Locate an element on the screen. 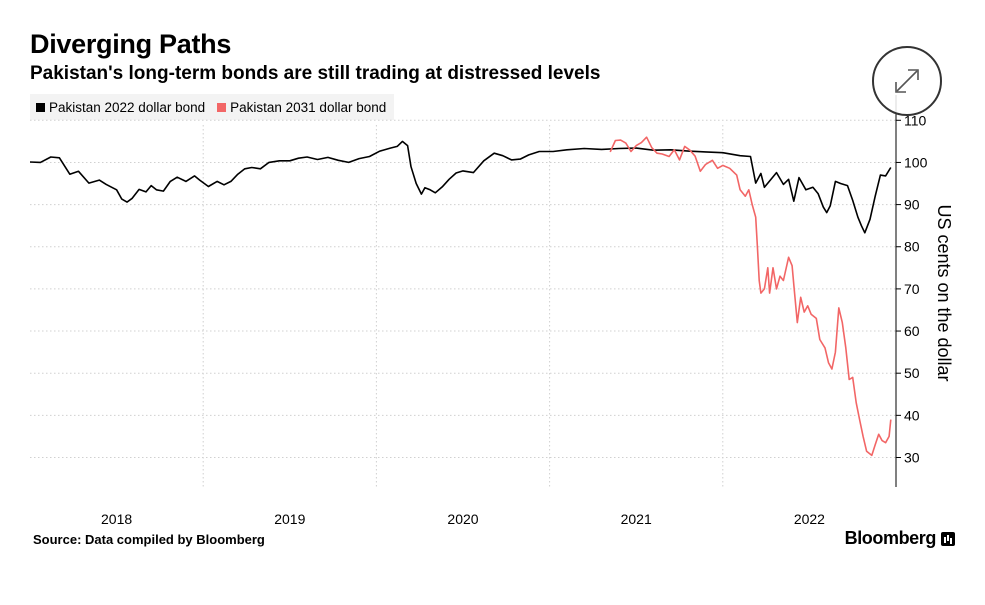 The image size is (985, 605). legend-item-2022: Pakistan 2022 dollar bond is located at coordinates (120, 107).